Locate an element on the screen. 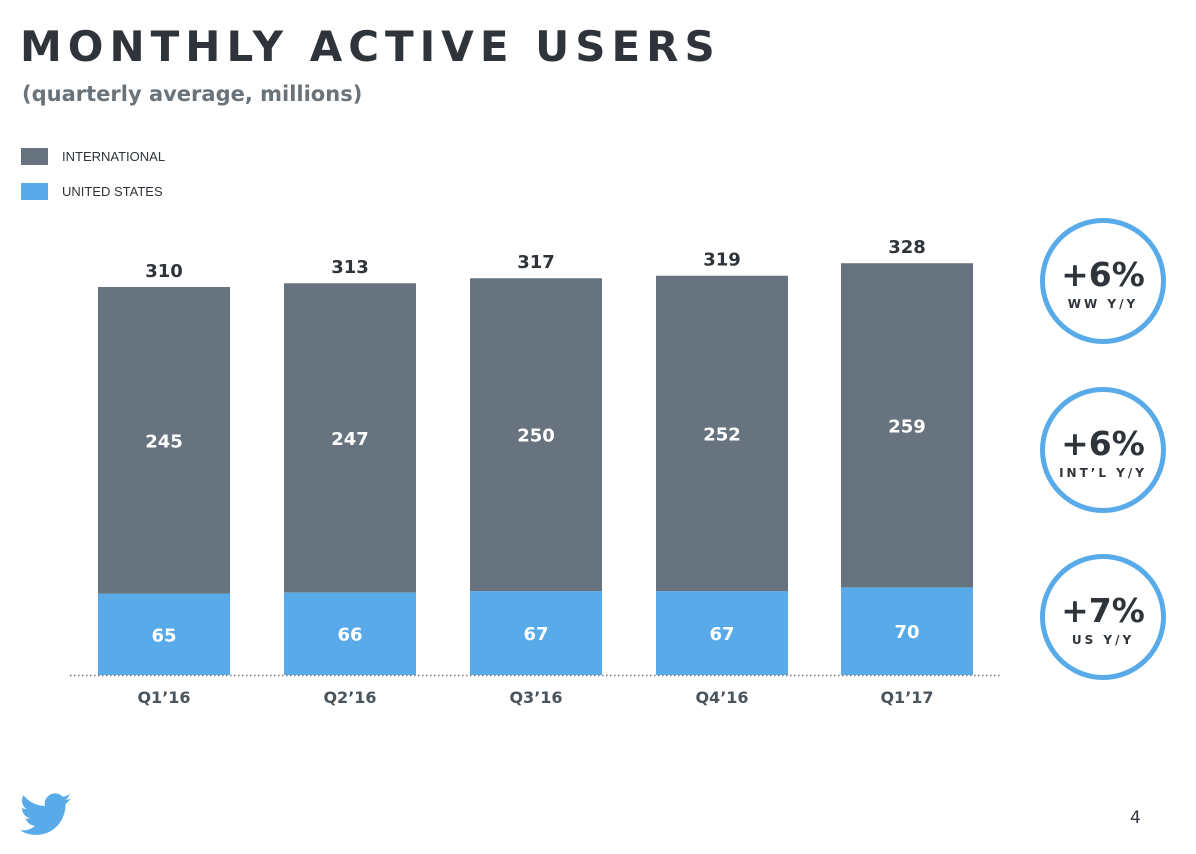  slide-subtitle: (quarterly average, millions) is located at coordinates (192, 94).